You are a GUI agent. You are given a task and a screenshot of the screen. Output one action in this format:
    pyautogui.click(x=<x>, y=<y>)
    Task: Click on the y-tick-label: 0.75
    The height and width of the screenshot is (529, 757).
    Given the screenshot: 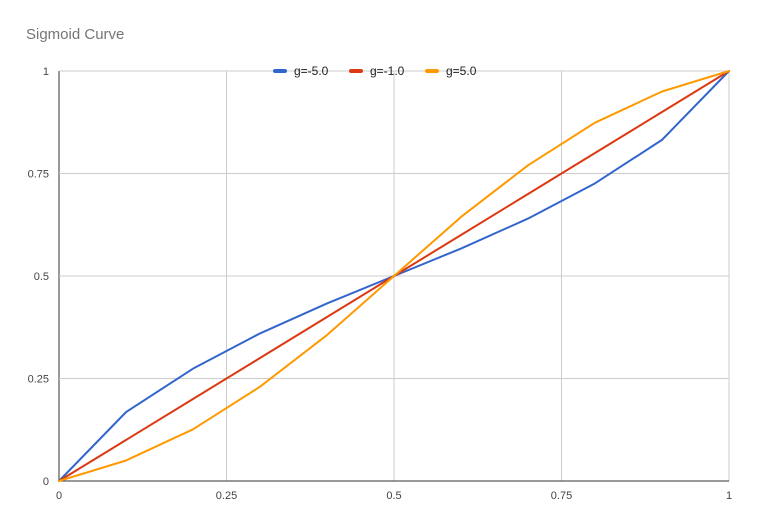 What is the action you would take?
    pyautogui.click(x=38, y=175)
    